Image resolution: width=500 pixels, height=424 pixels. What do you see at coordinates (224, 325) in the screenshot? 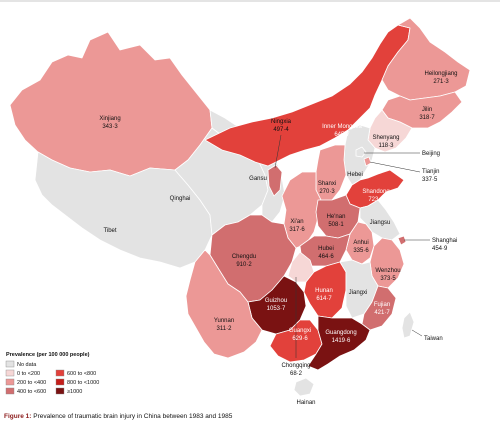
I see `label-yunnan: Yunnan 311·2` at bounding box center [224, 325].